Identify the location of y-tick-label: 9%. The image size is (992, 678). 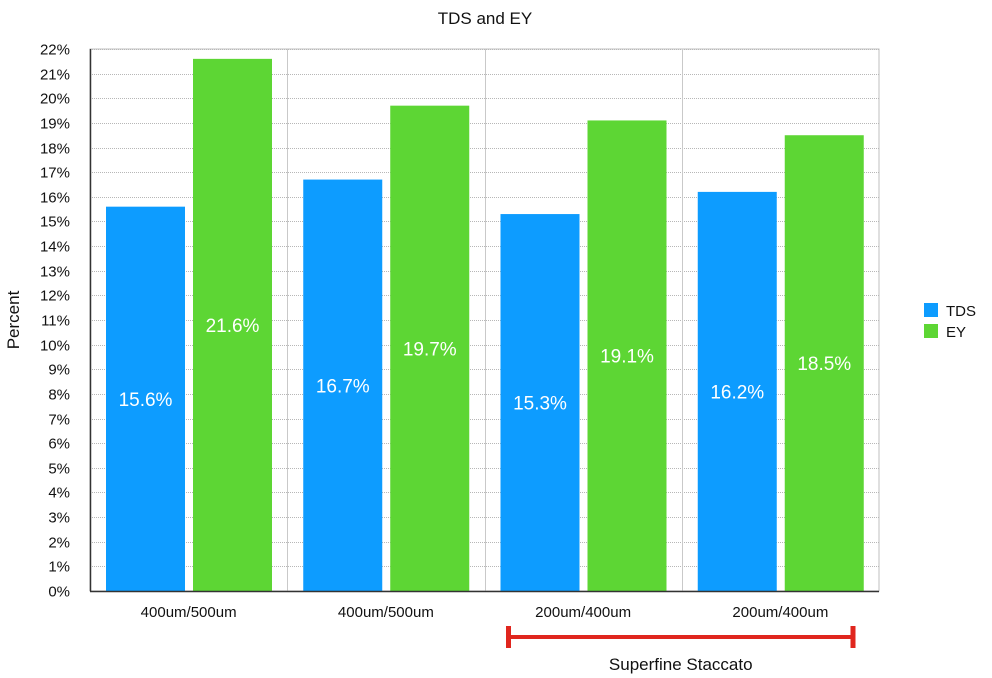
(59, 370).